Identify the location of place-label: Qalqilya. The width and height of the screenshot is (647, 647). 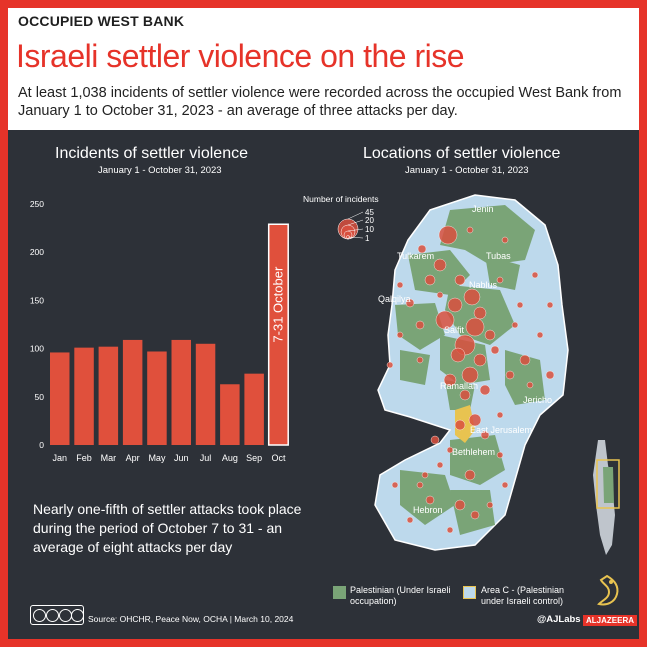
(394, 299).